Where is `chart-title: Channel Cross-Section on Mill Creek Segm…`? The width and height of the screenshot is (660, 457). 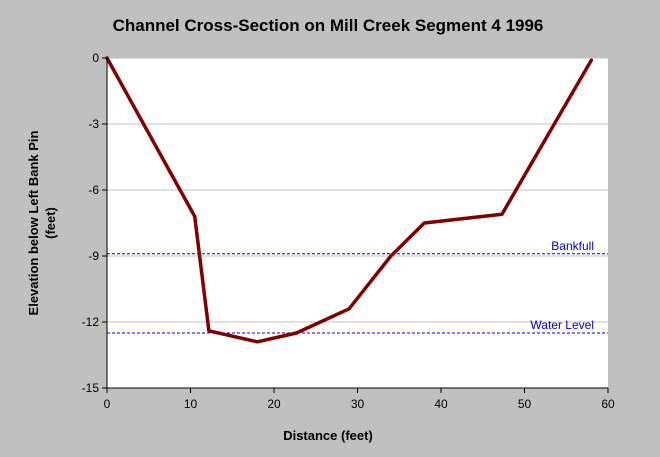 chart-title: Channel Cross-Section on Mill Creek Segm… is located at coordinates (328, 25).